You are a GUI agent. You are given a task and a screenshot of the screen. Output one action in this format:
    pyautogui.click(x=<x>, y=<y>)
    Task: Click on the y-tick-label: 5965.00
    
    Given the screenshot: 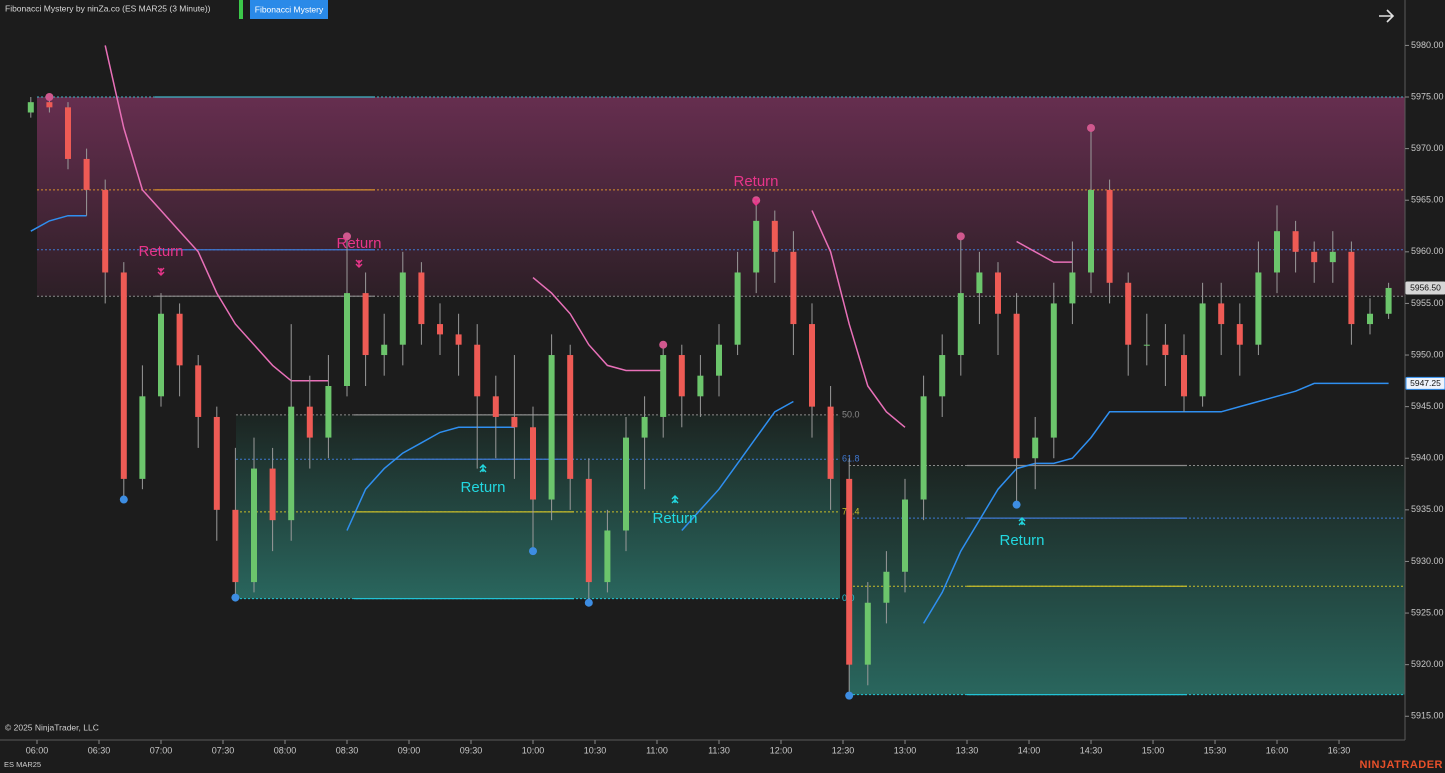 What is the action you would take?
    pyautogui.click(x=1427, y=200)
    